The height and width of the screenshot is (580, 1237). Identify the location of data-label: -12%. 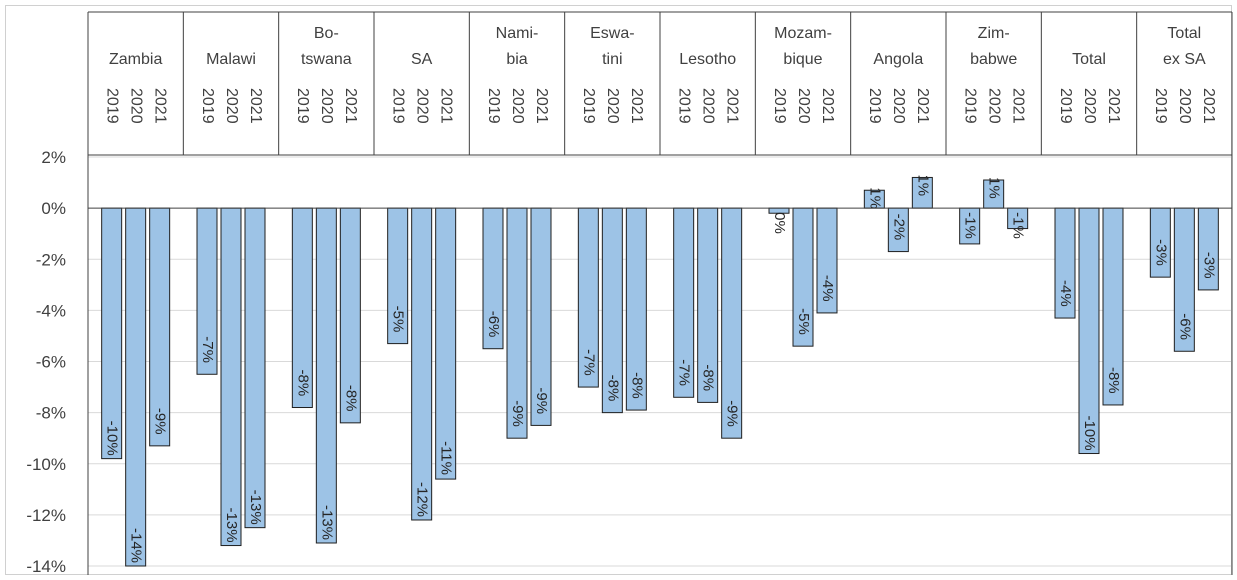
(422, 499).